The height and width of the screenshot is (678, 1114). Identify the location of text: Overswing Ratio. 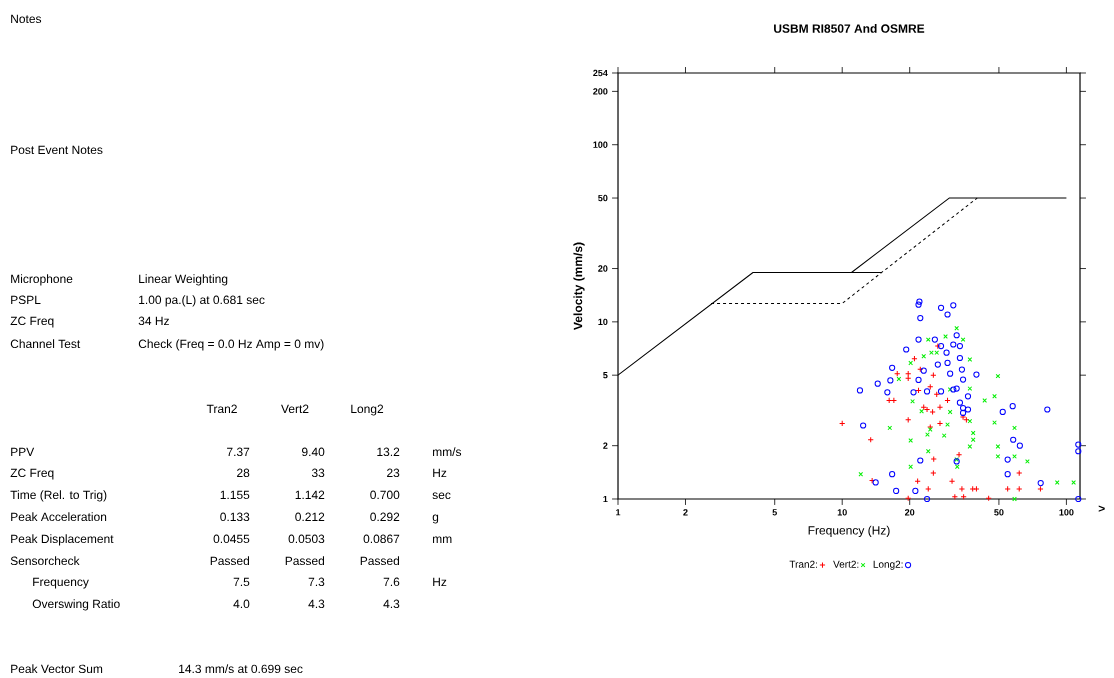
(76, 605).